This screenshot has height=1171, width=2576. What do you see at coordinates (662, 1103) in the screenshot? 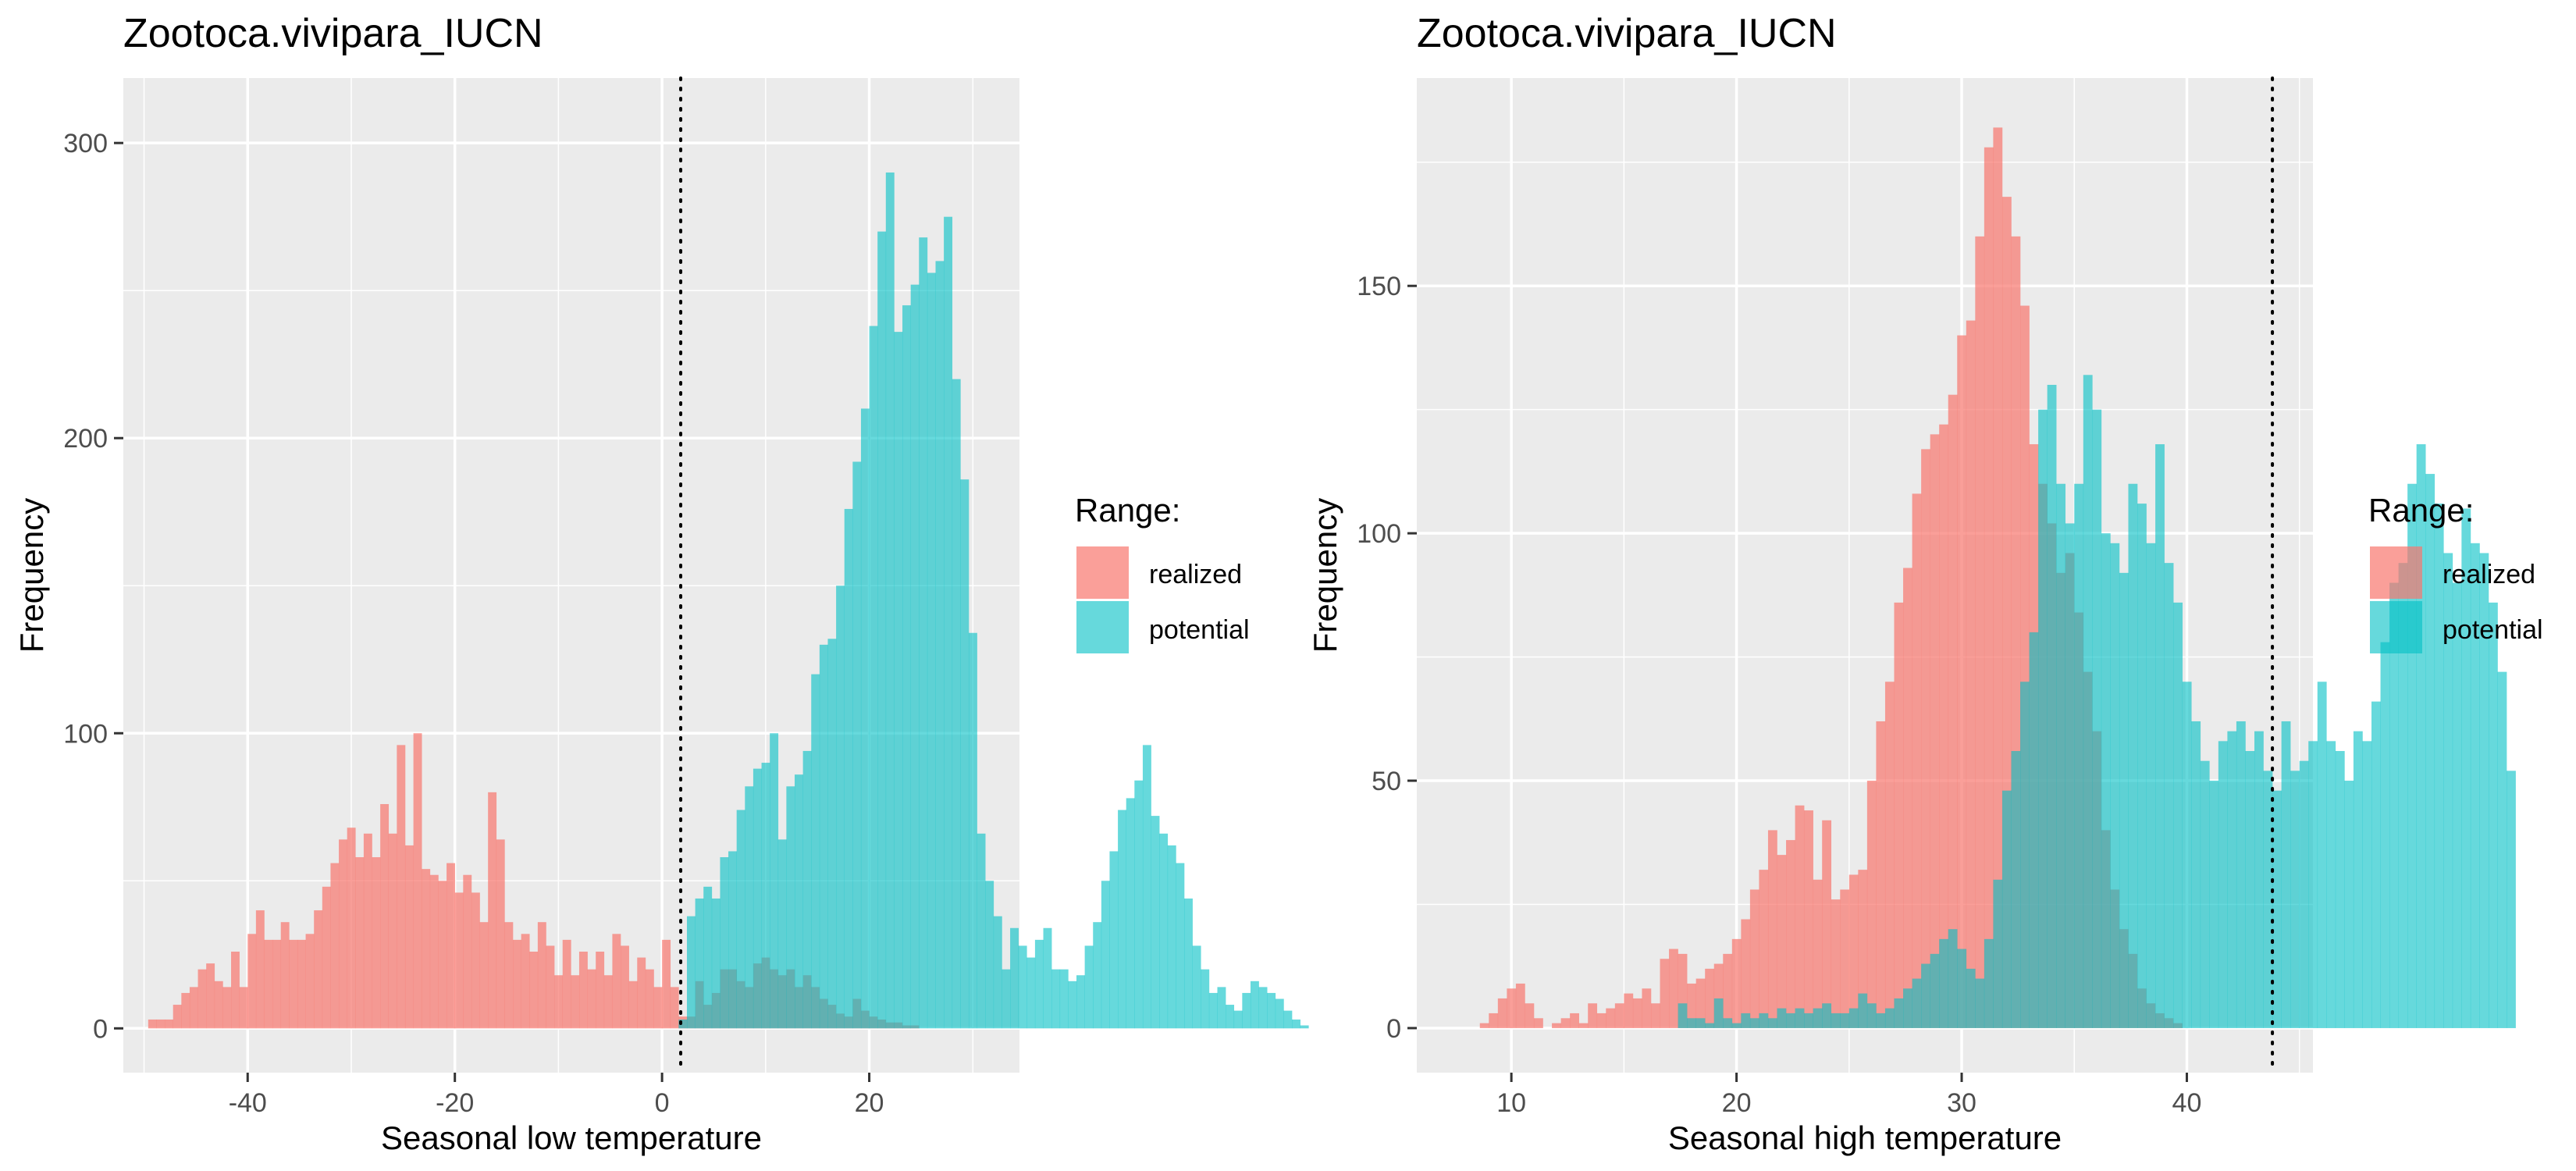
I see `x-tick-label: 0` at bounding box center [662, 1103].